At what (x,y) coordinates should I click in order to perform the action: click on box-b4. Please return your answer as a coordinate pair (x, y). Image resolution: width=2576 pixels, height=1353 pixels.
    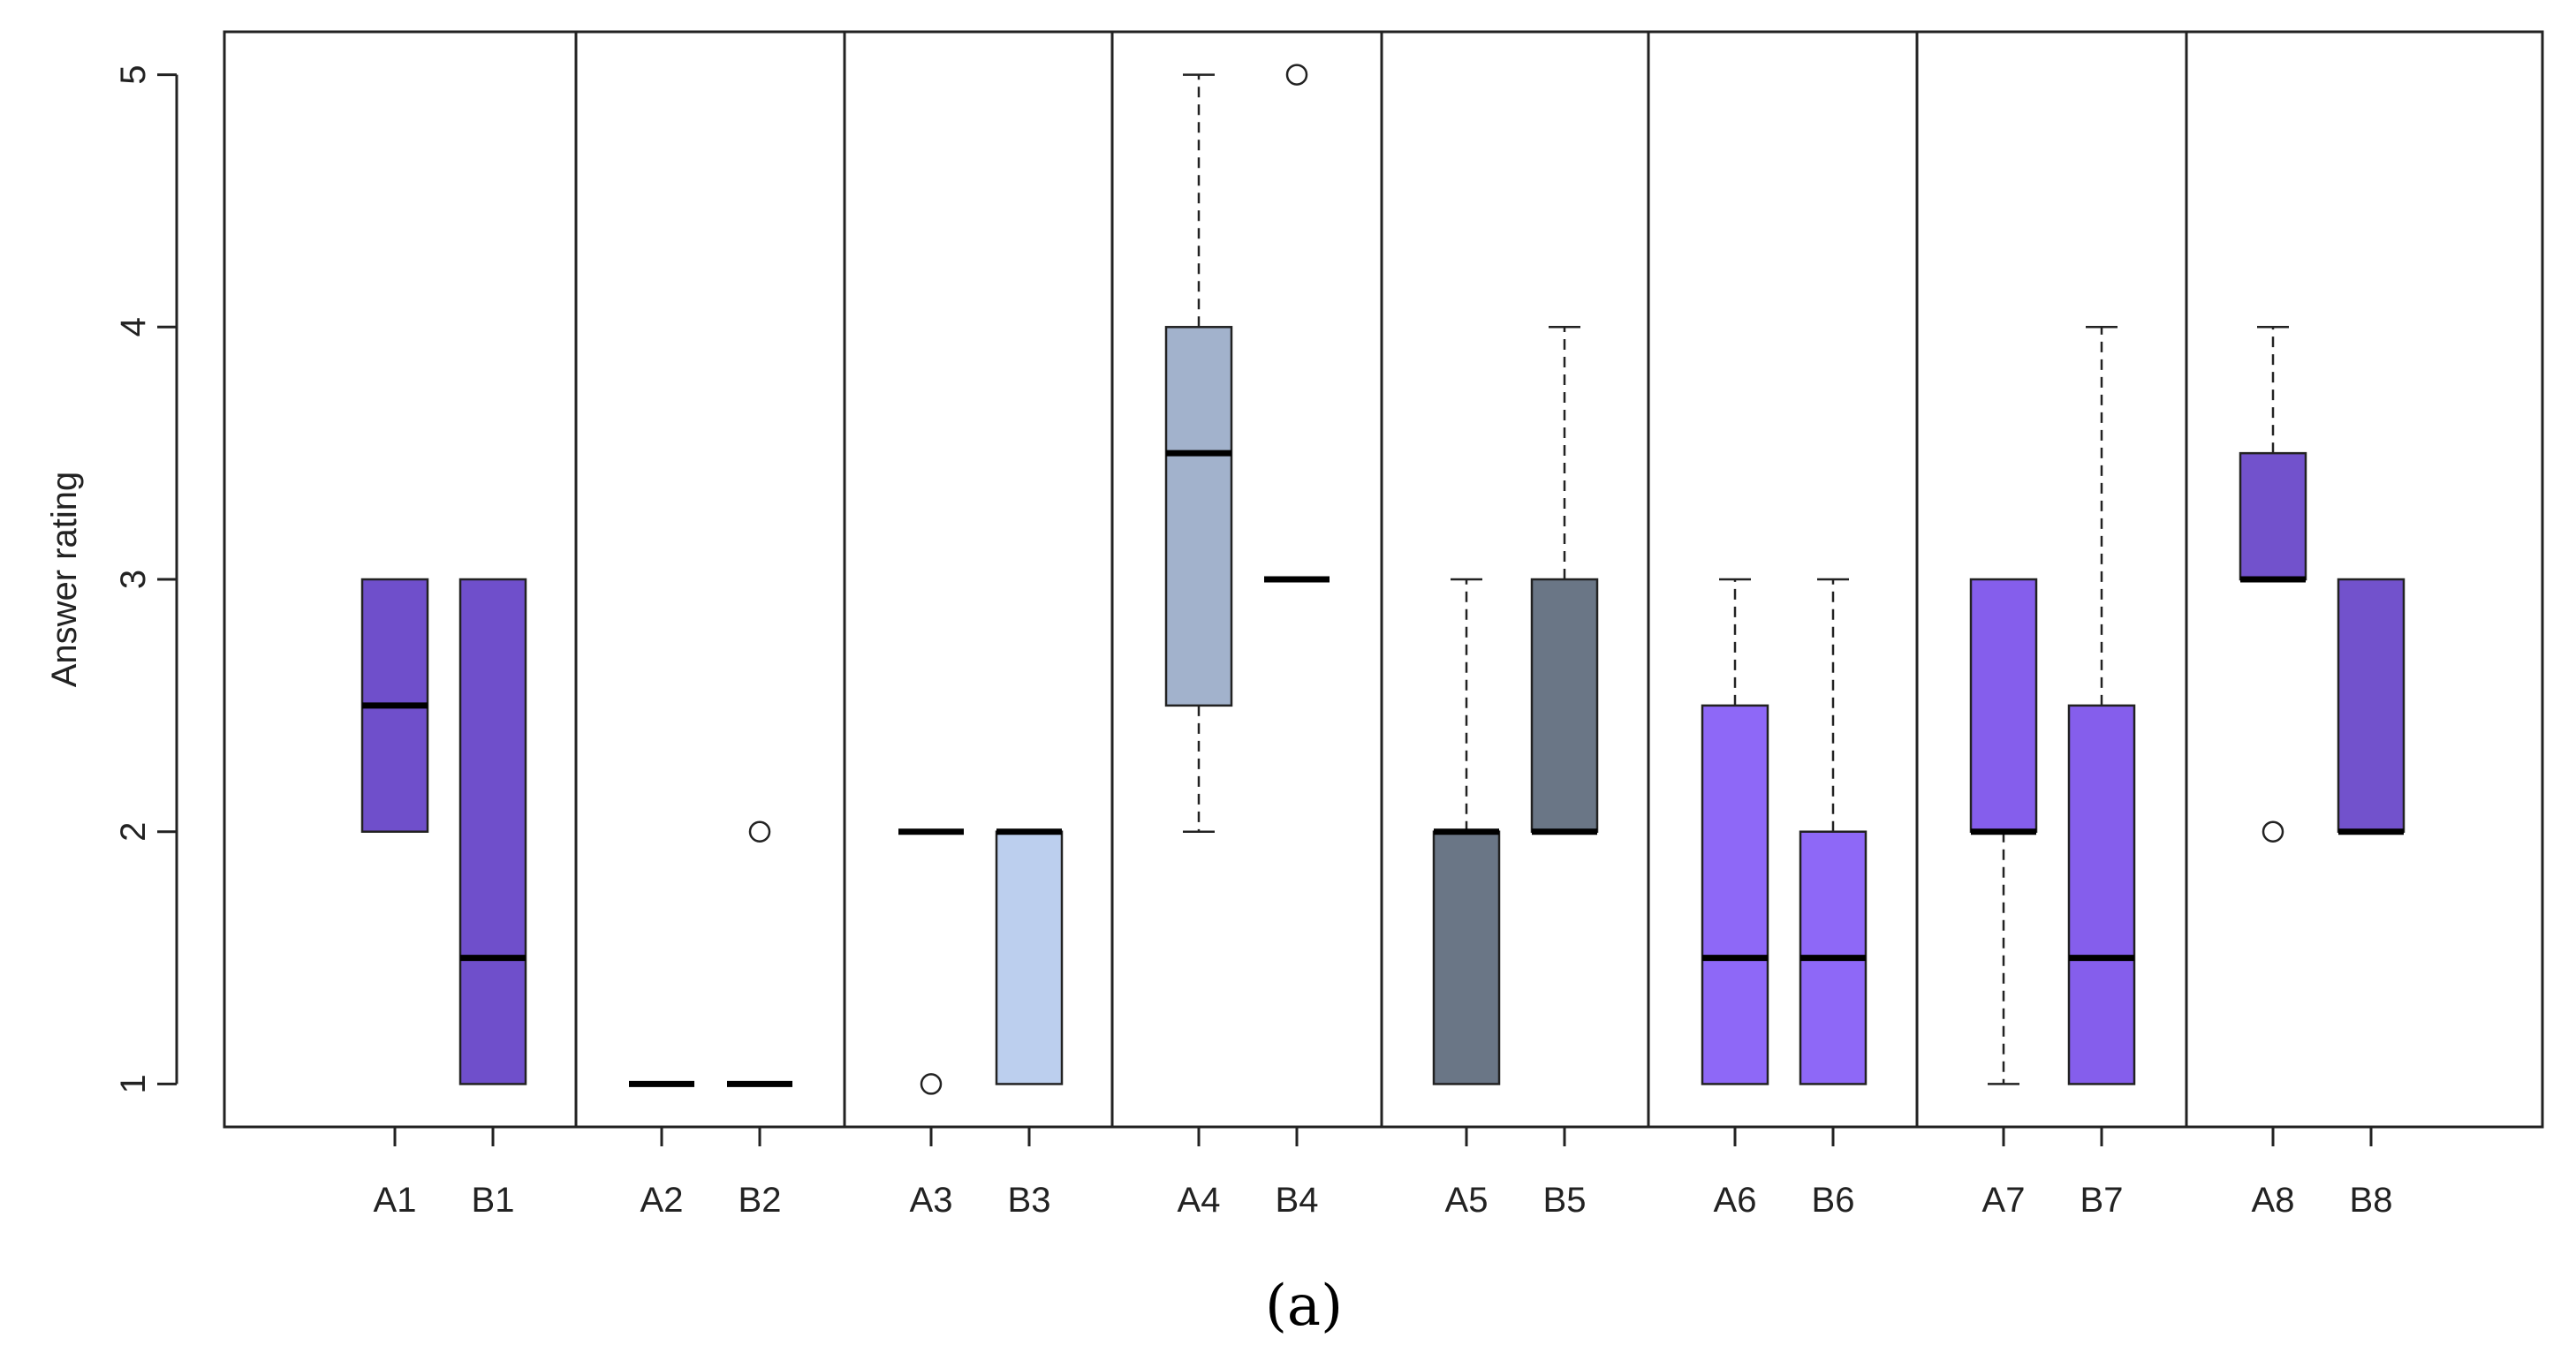
    Looking at the image, I should click on (1297, 323).